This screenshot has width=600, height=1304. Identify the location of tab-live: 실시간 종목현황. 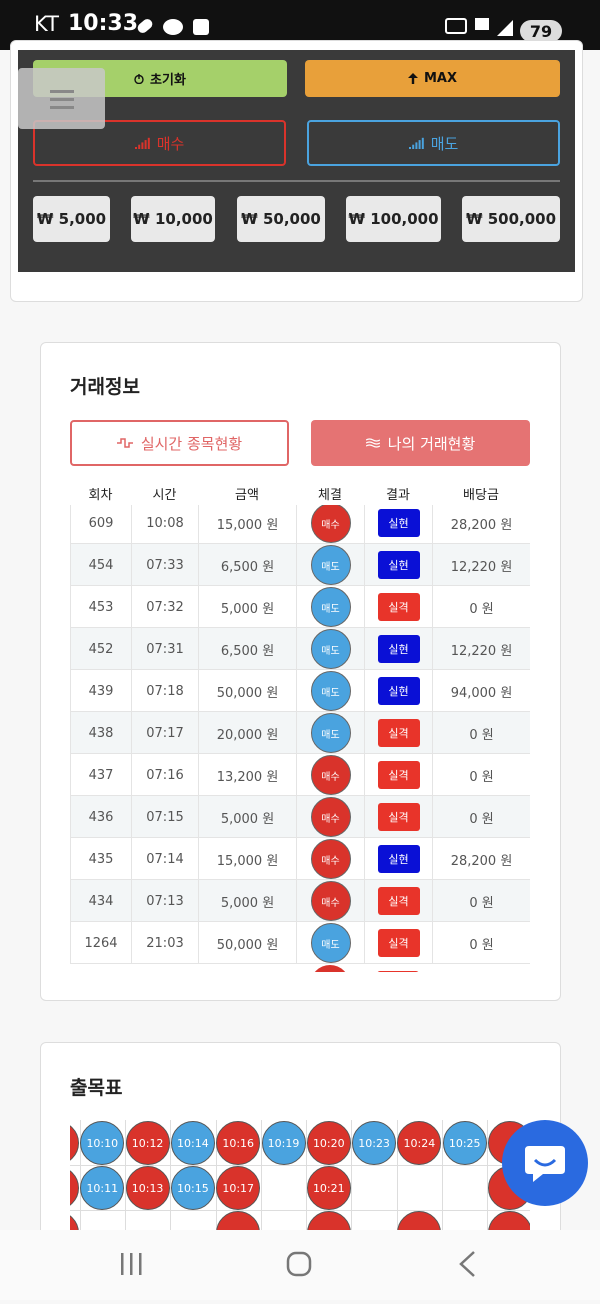
(179, 443).